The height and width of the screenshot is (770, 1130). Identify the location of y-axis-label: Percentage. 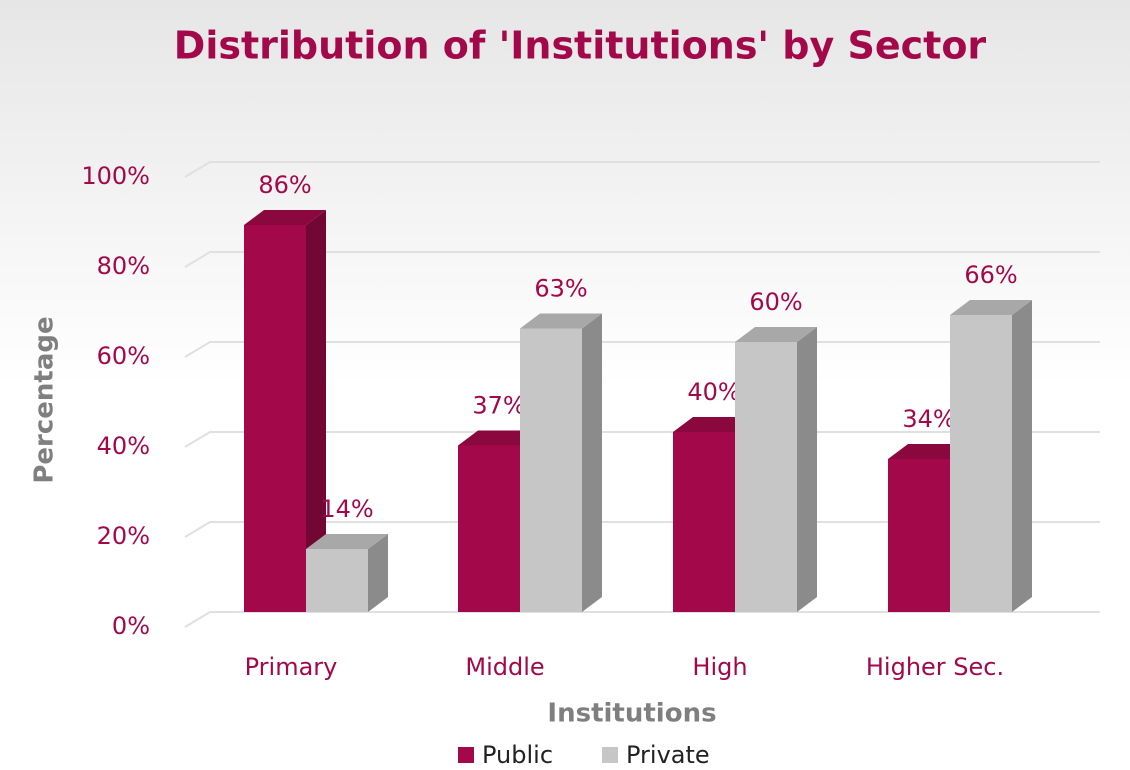
(45, 399).